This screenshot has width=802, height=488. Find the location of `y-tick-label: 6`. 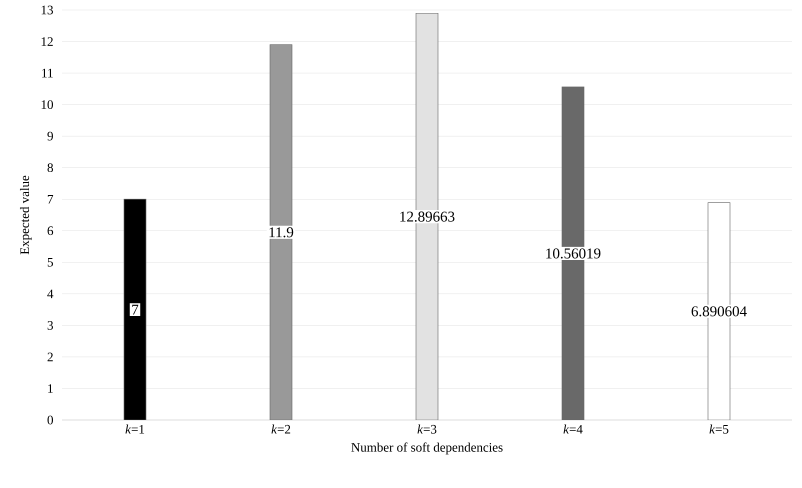

y-tick-label: 6 is located at coordinates (51, 231).